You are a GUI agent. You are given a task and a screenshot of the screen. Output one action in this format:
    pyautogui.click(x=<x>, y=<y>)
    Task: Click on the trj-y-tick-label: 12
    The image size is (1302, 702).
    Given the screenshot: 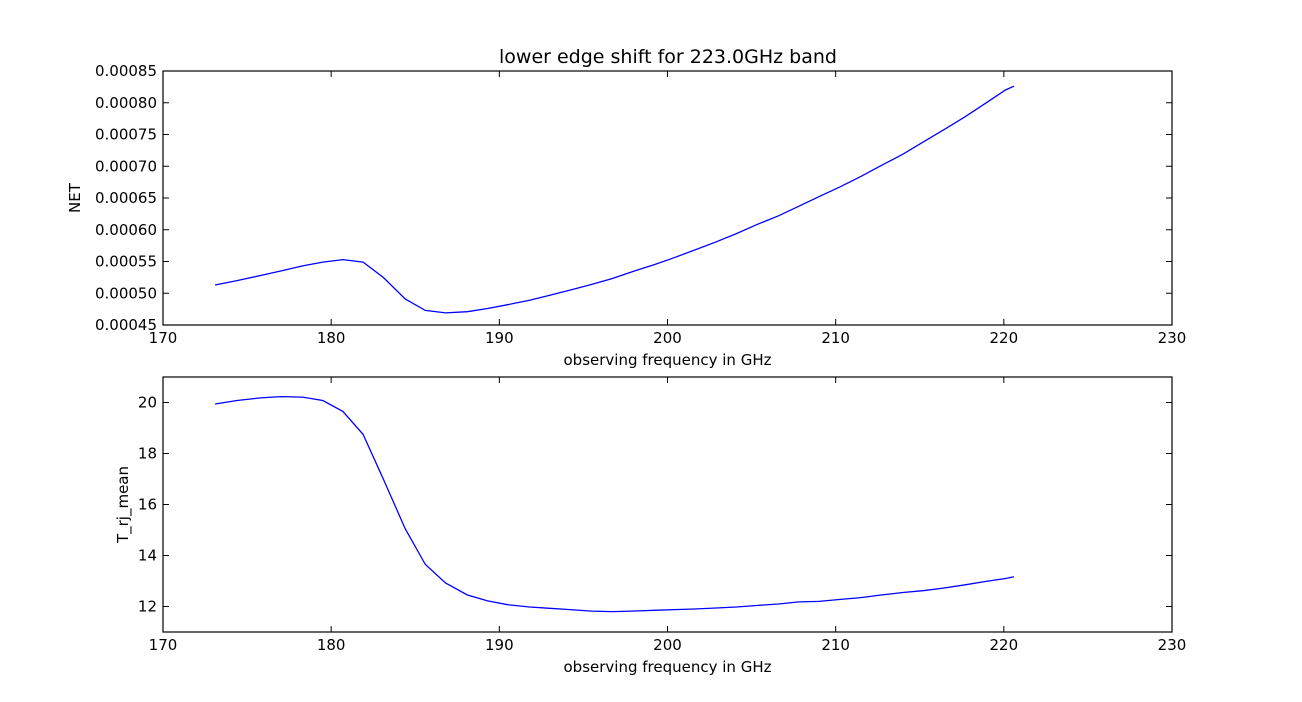 What is the action you would take?
    pyautogui.click(x=147, y=607)
    